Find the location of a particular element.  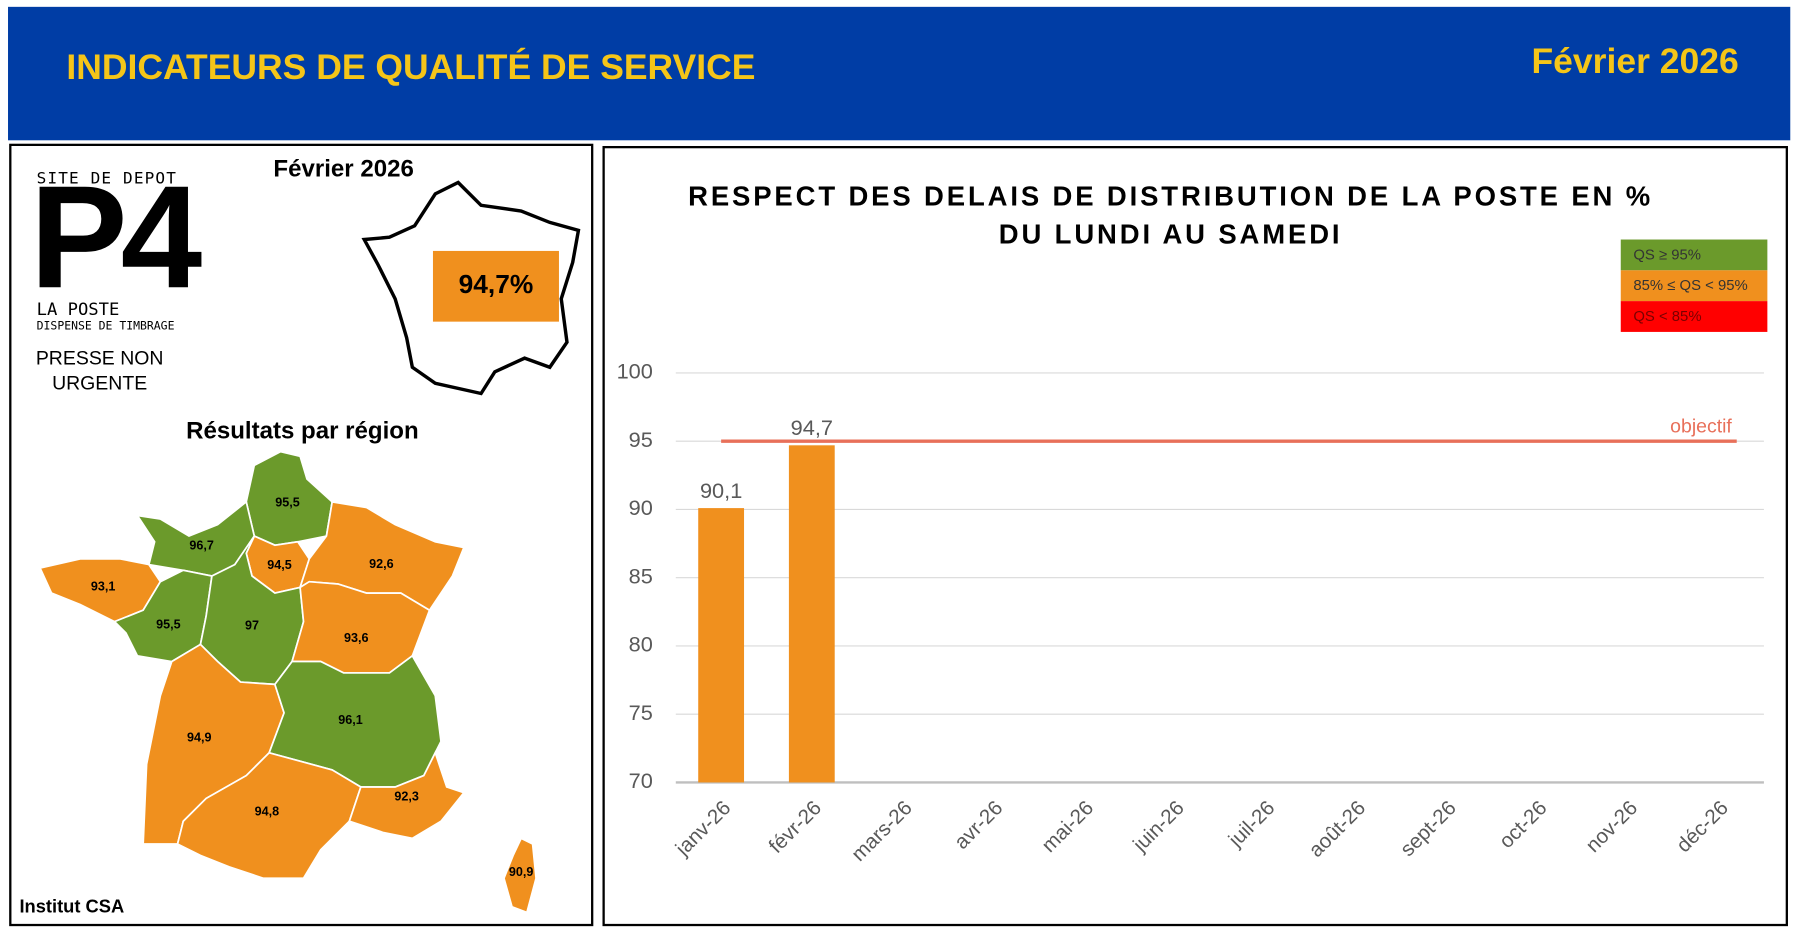

region-label: 92,6 is located at coordinates (381, 564).